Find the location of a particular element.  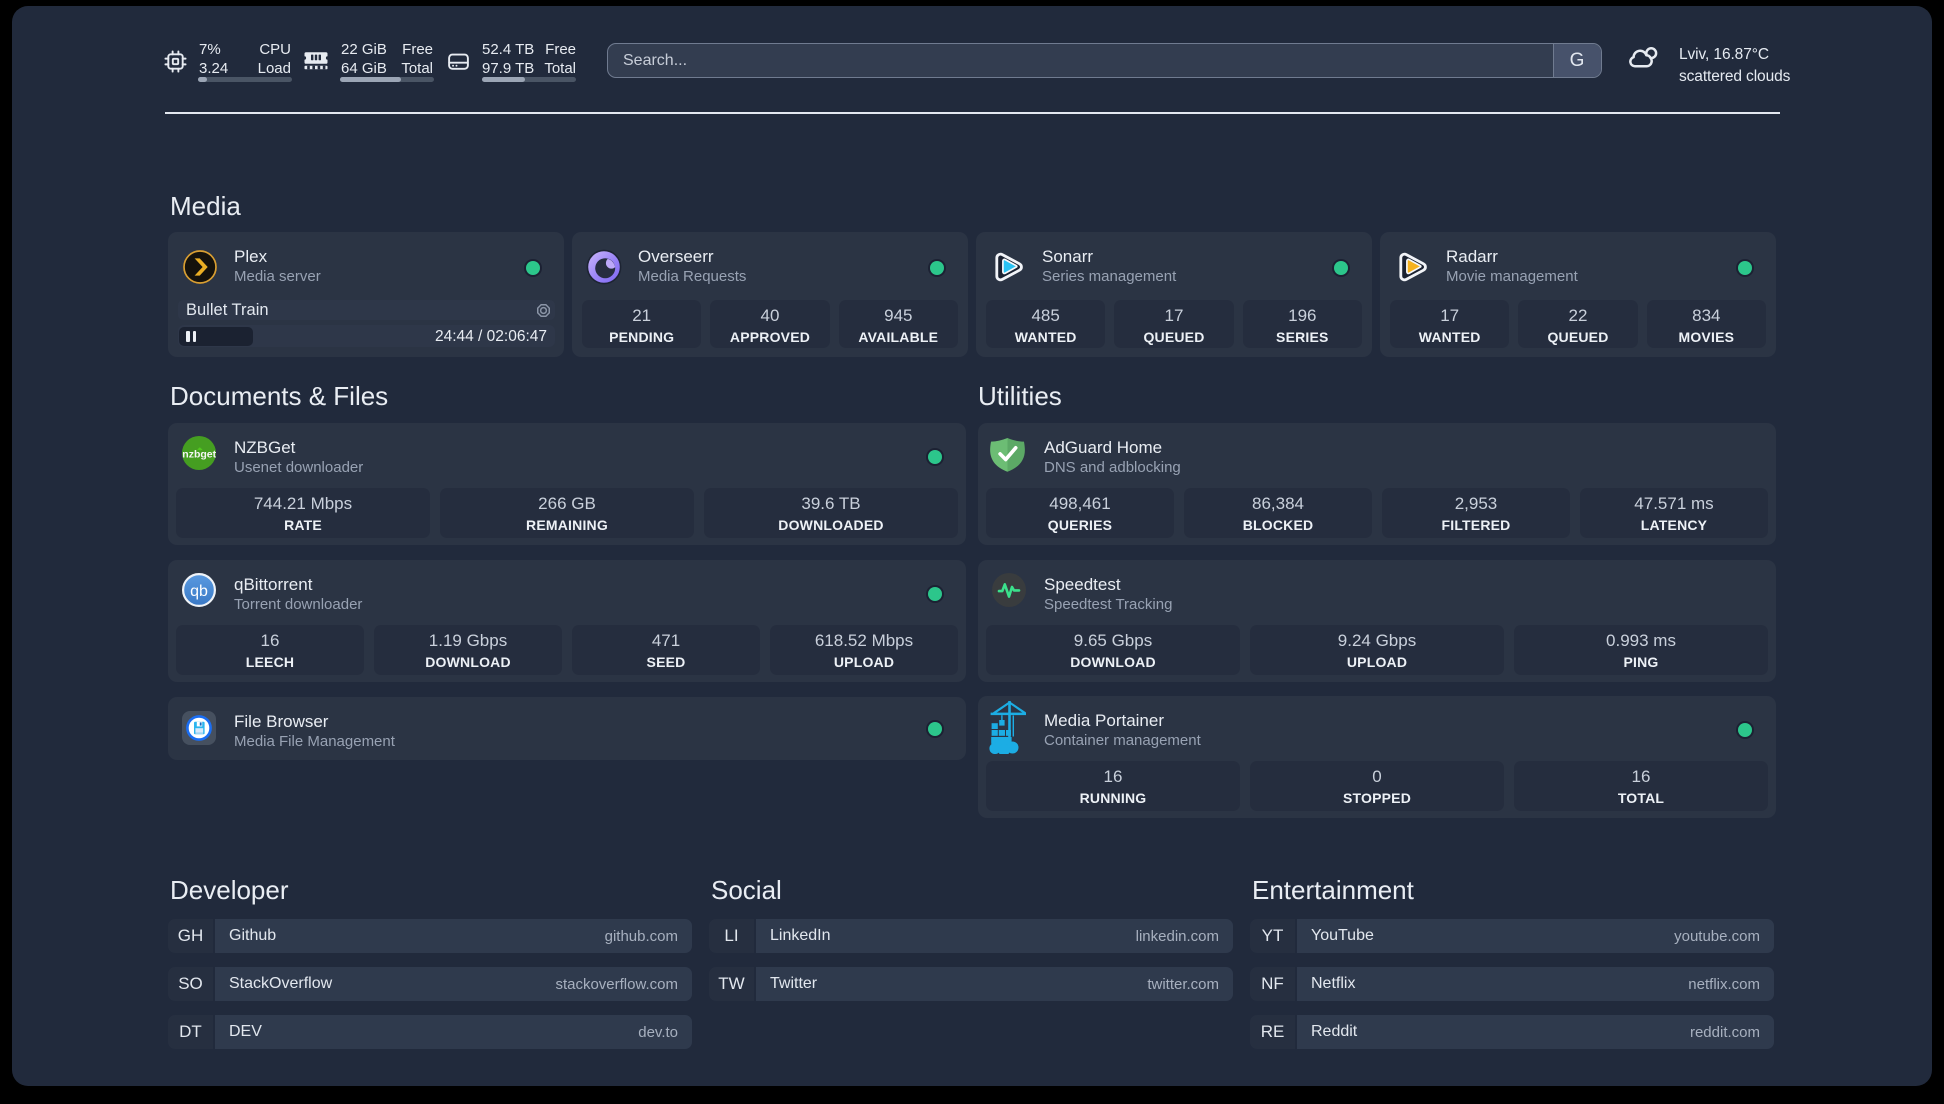

svg-text: nzbget is located at coordinates (199, 454).